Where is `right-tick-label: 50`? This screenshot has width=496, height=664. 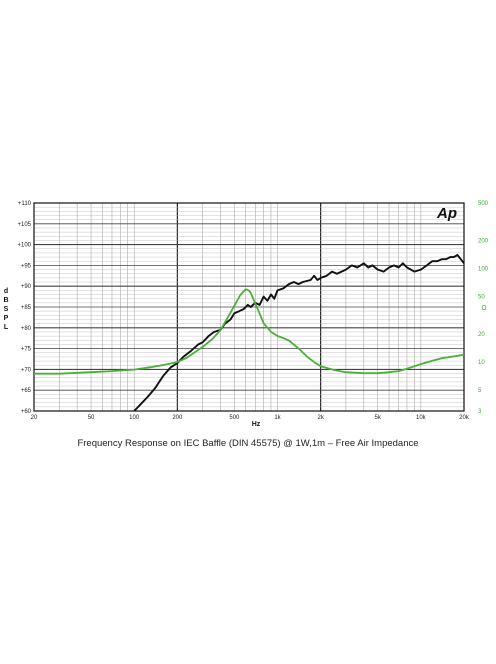
right-tick-label: 50 is located at coordinates (481, 298).